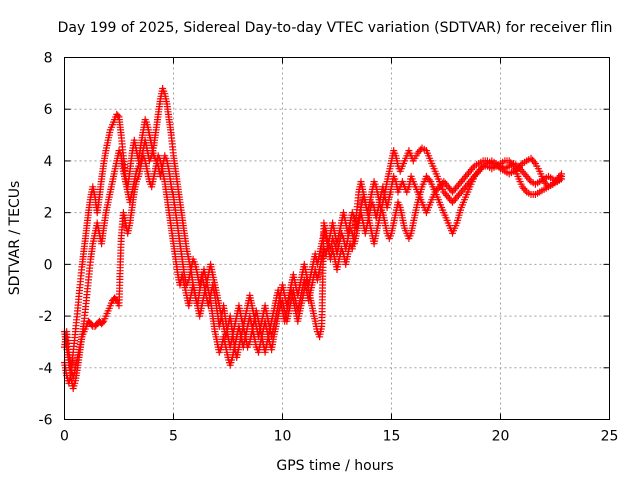  Describe the element at coordinates (392, 437) in the screenshot. I see `x-tick-label: 15` at that location.